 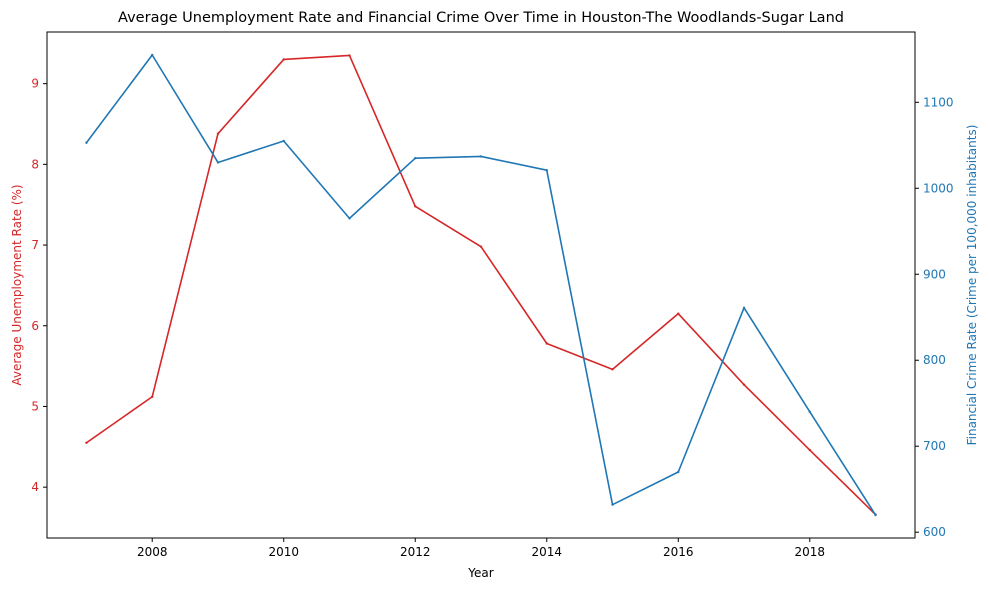 What do you see at coordinates (35, 245) in the screenshot?
I see `left-y-tick-label: 7` at bounding box center [35, 245].